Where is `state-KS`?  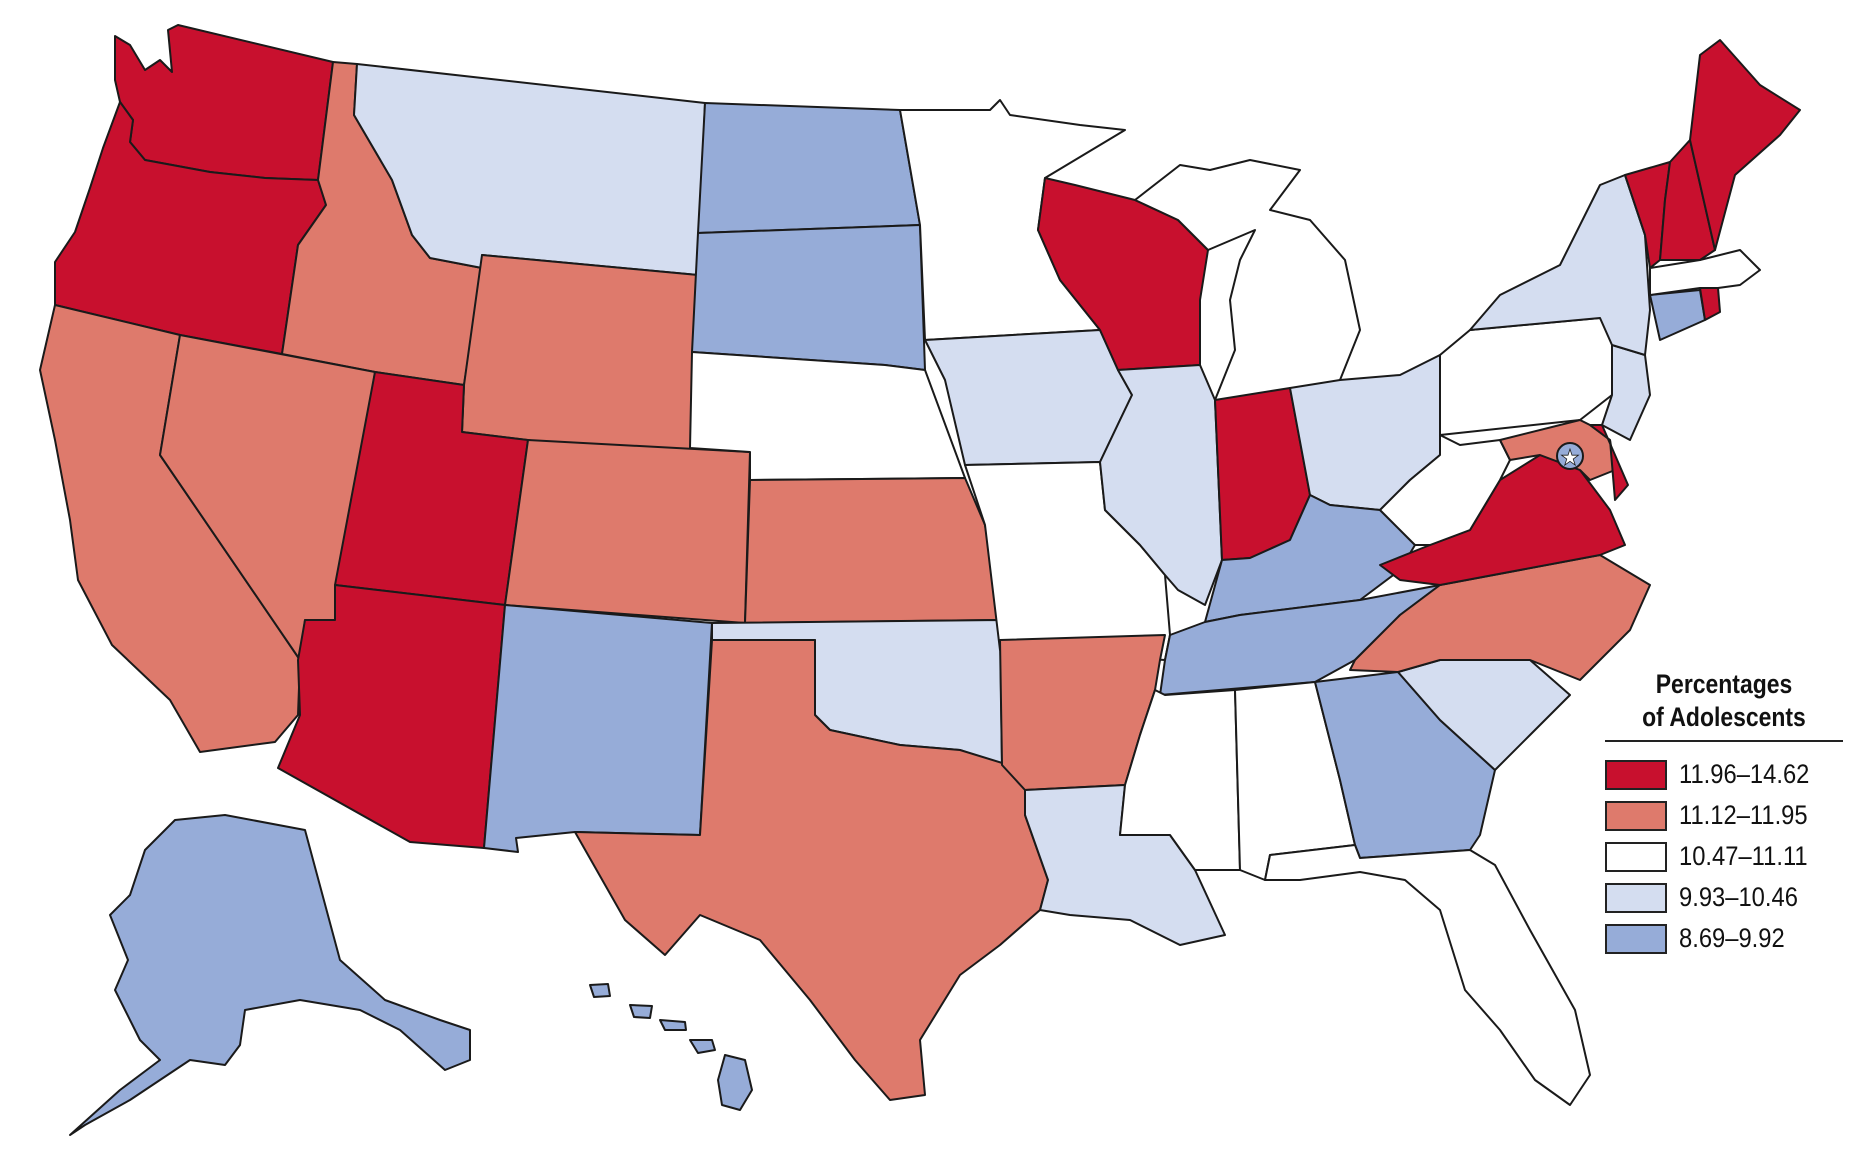
state-KS is located at coordinates (872, 550).